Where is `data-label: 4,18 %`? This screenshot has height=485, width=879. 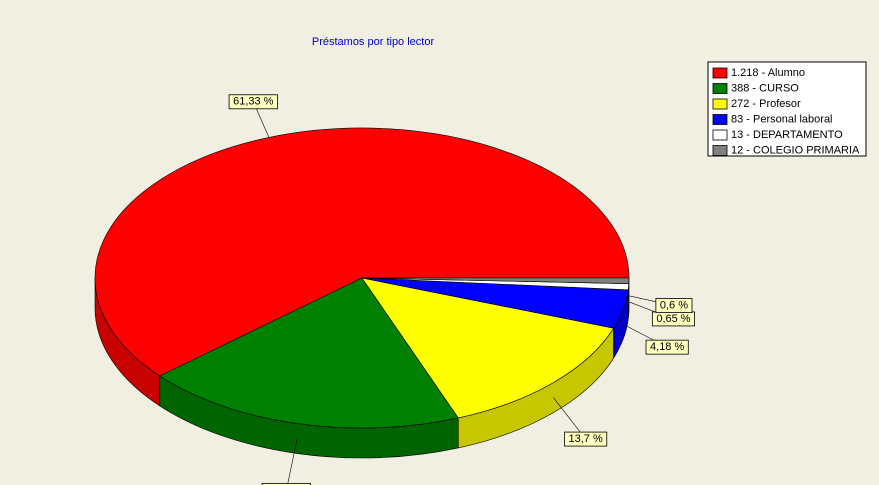
data-label: 4,18 % is located at coordinates (667, 347).